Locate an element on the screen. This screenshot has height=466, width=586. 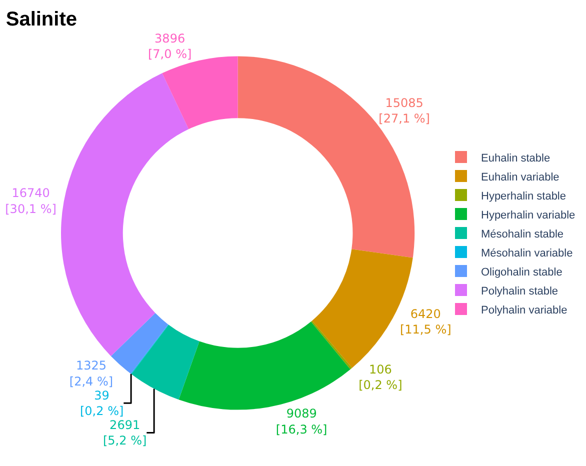
data-label: 2691 [5,2 %] is located at coordinates (124, 433).